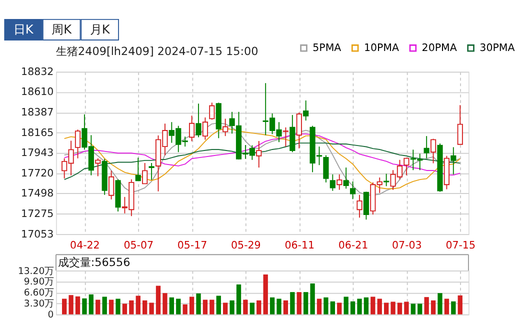 Image resolution: width=517 pixels, height=331 pixels. Describe the element at coordinates (353, 246) in the screenshot. I see `x-tick-label: 06-21` at that location.